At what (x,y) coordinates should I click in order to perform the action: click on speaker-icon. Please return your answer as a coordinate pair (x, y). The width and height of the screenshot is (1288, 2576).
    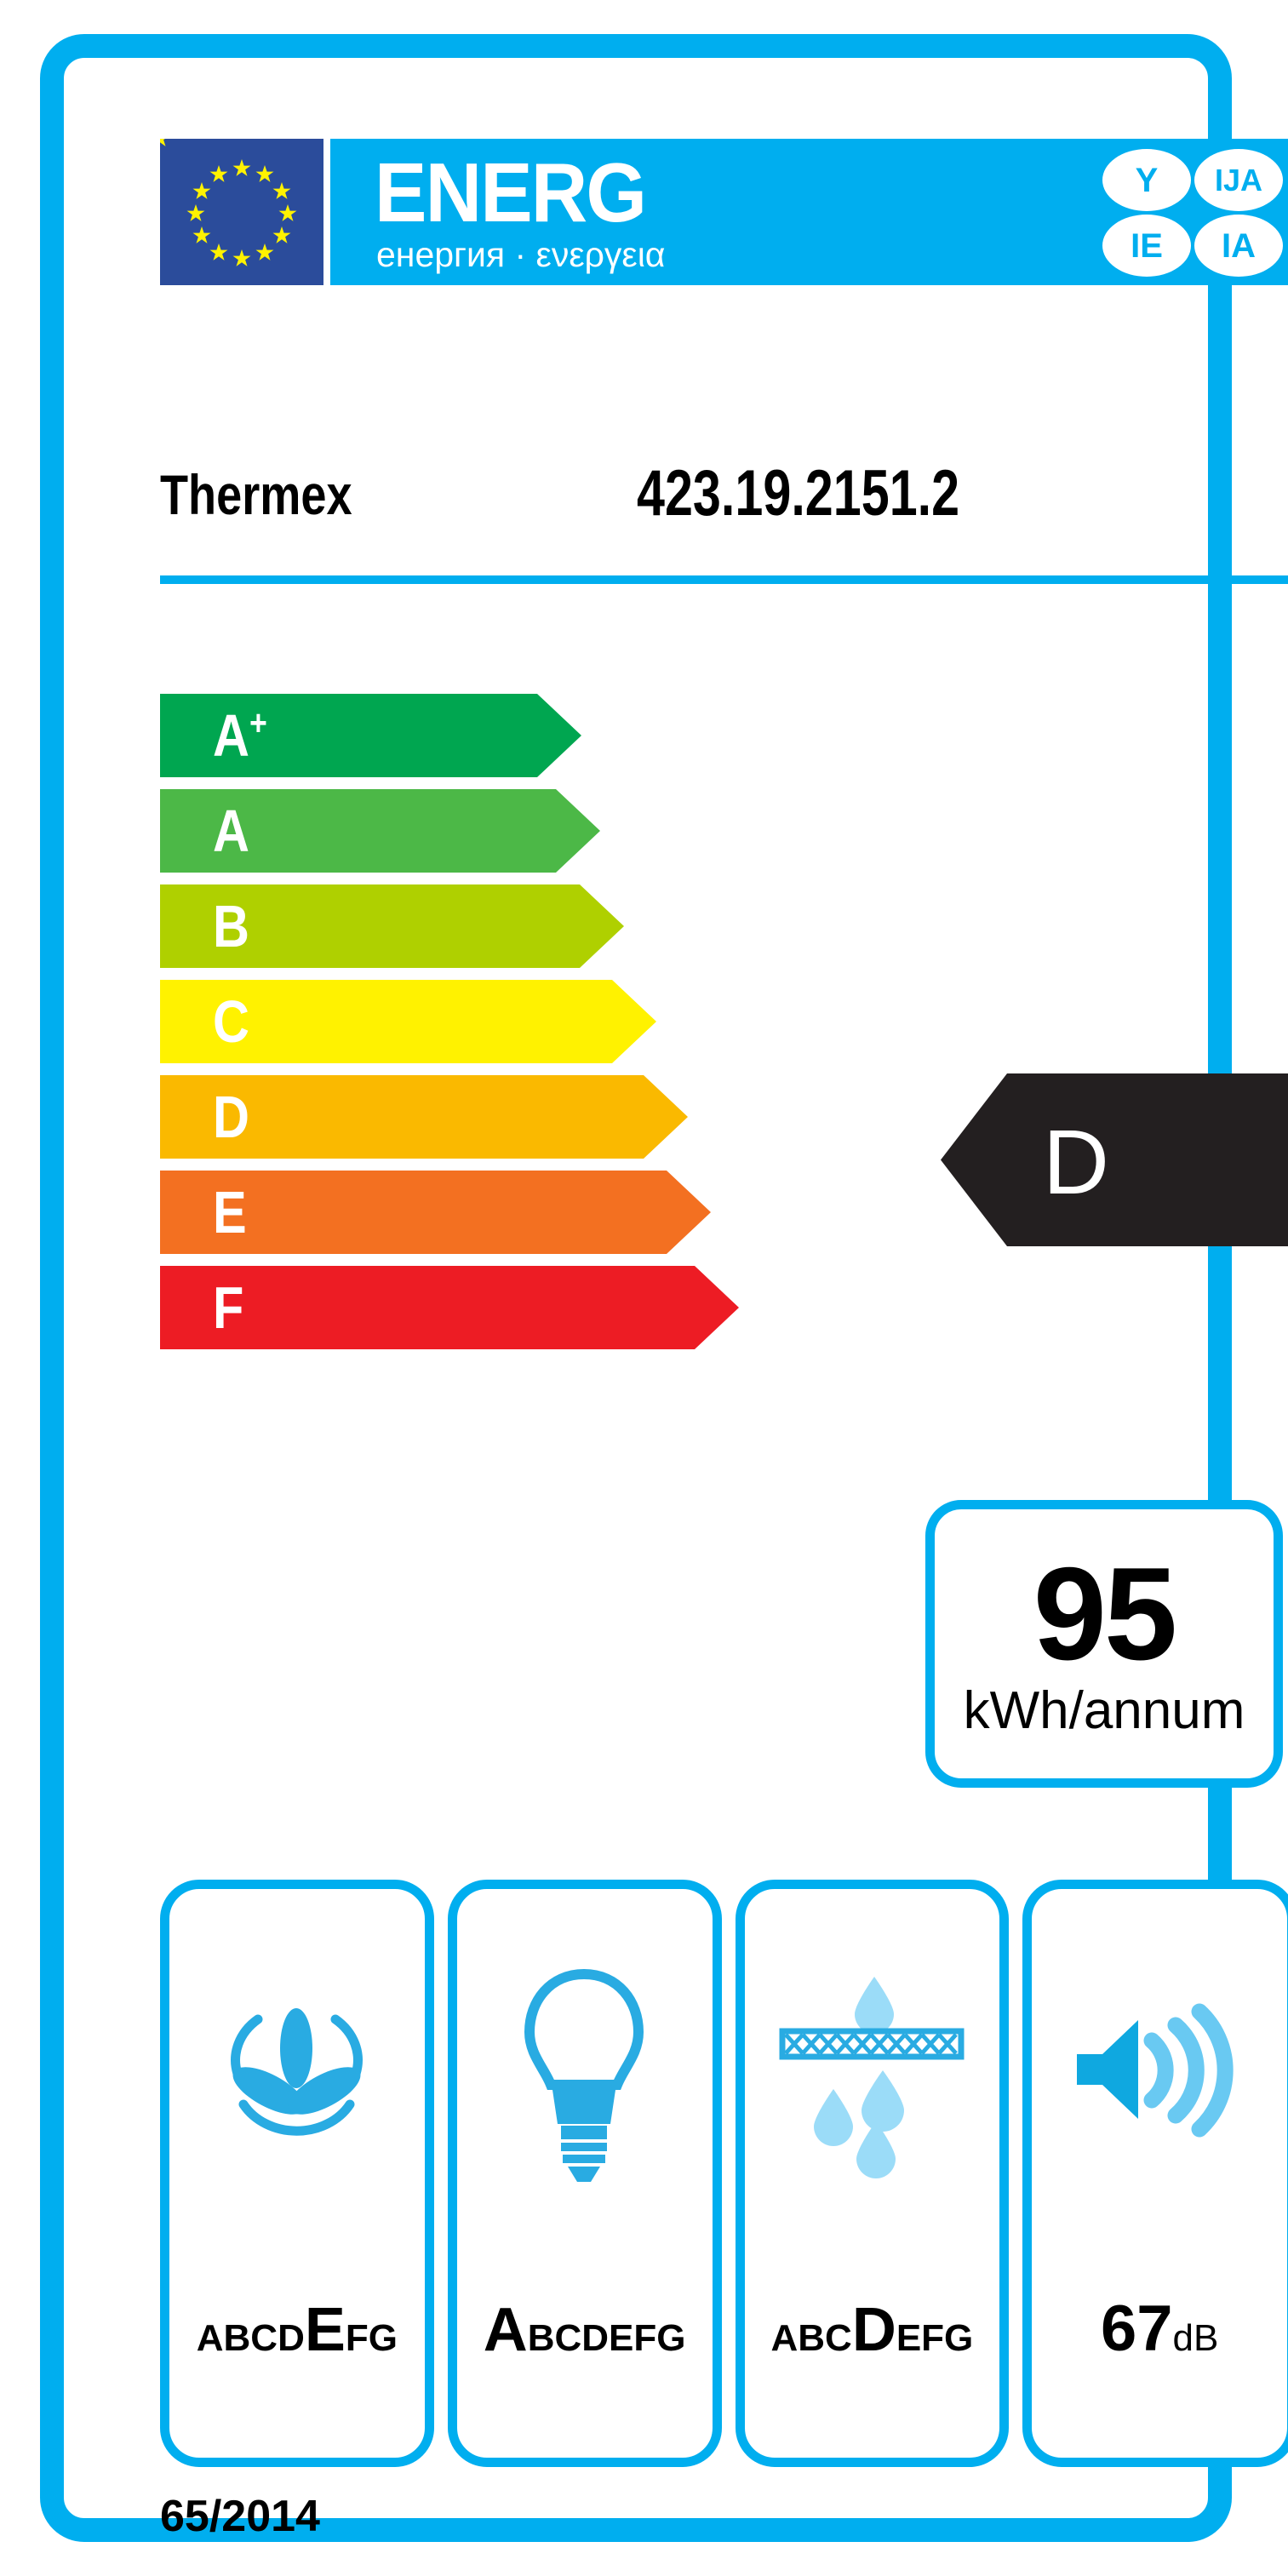
    Looking at the image, I should click on (1159, 2077).